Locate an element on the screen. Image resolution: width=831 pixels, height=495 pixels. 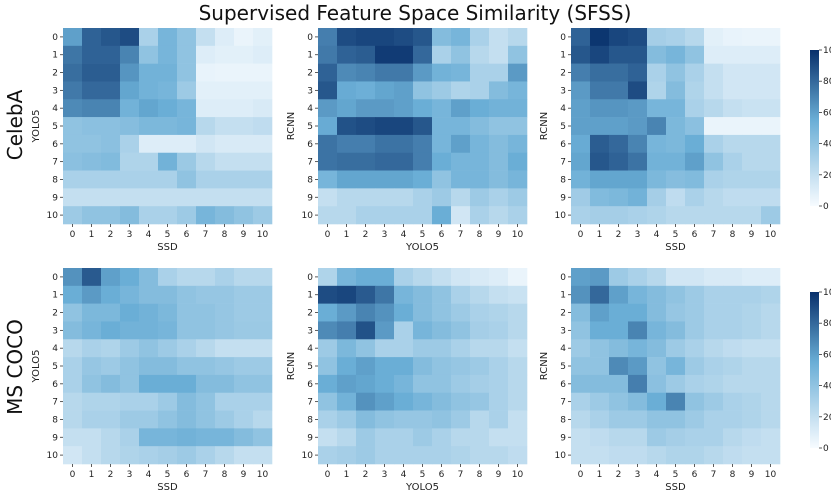
x-tick-label: 7 is located at coordinates (461, 475).